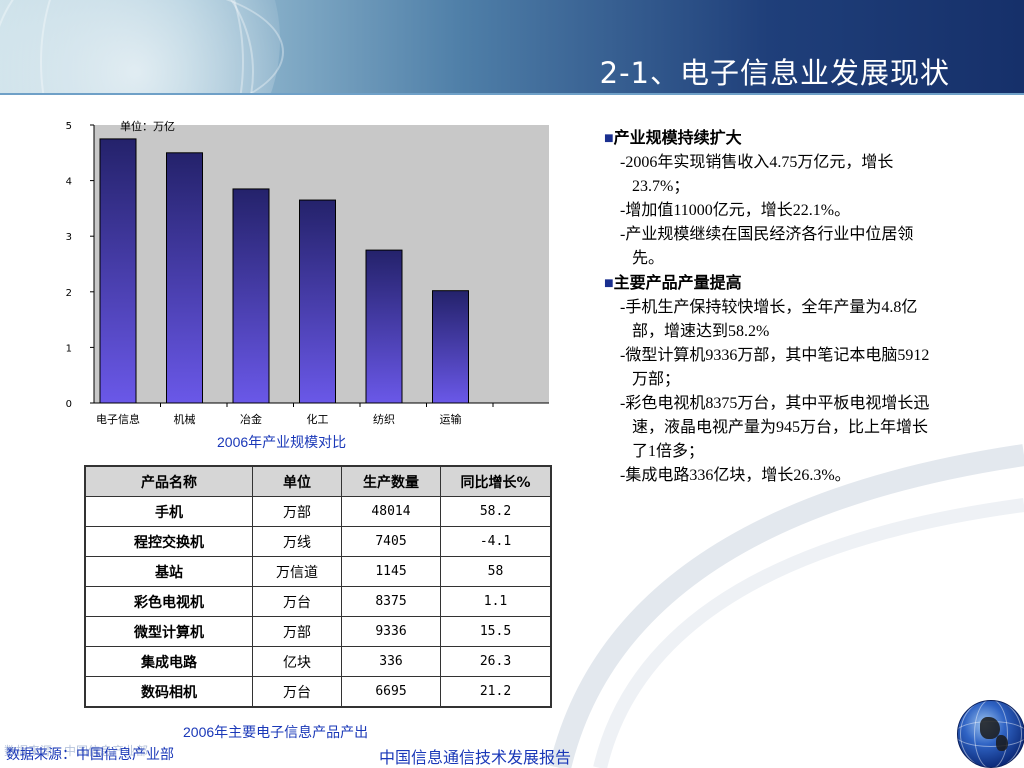  What do you see at coordinates (168, 481) in the screenshot?
I see `column-header: 产品名称` at bounding box center [168, 481].